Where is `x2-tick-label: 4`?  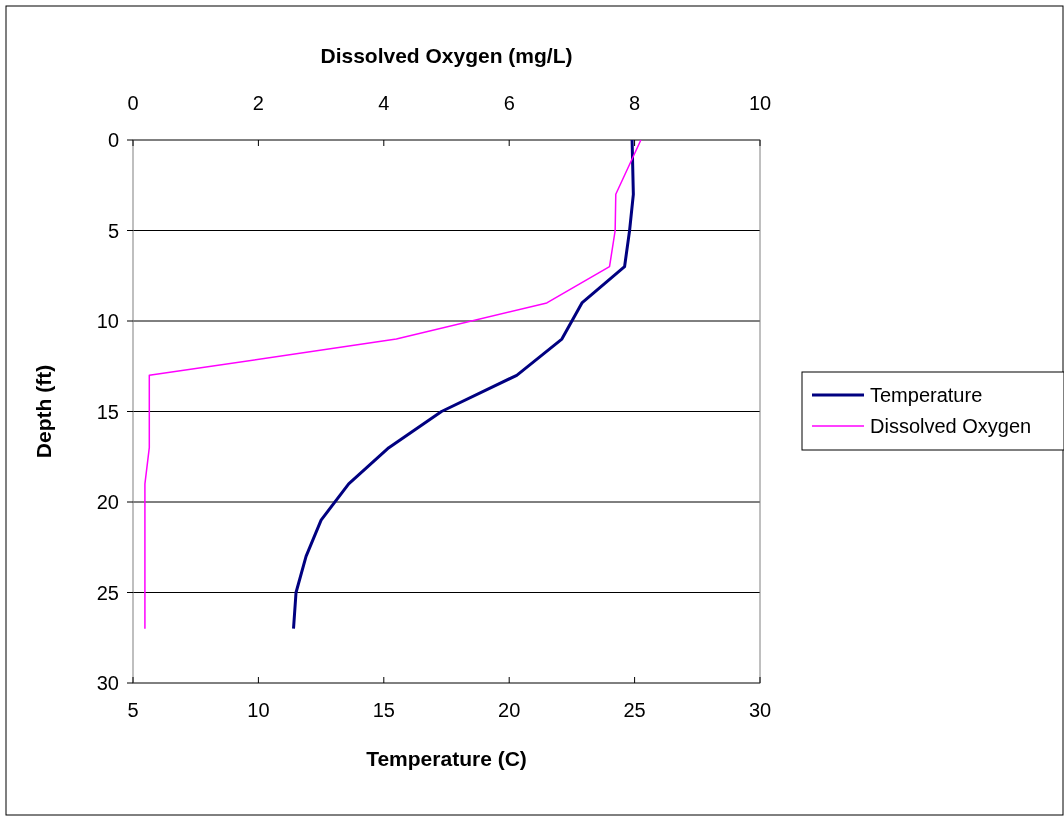 x2-tick-label: 4 is located at coordinates (384, 103).